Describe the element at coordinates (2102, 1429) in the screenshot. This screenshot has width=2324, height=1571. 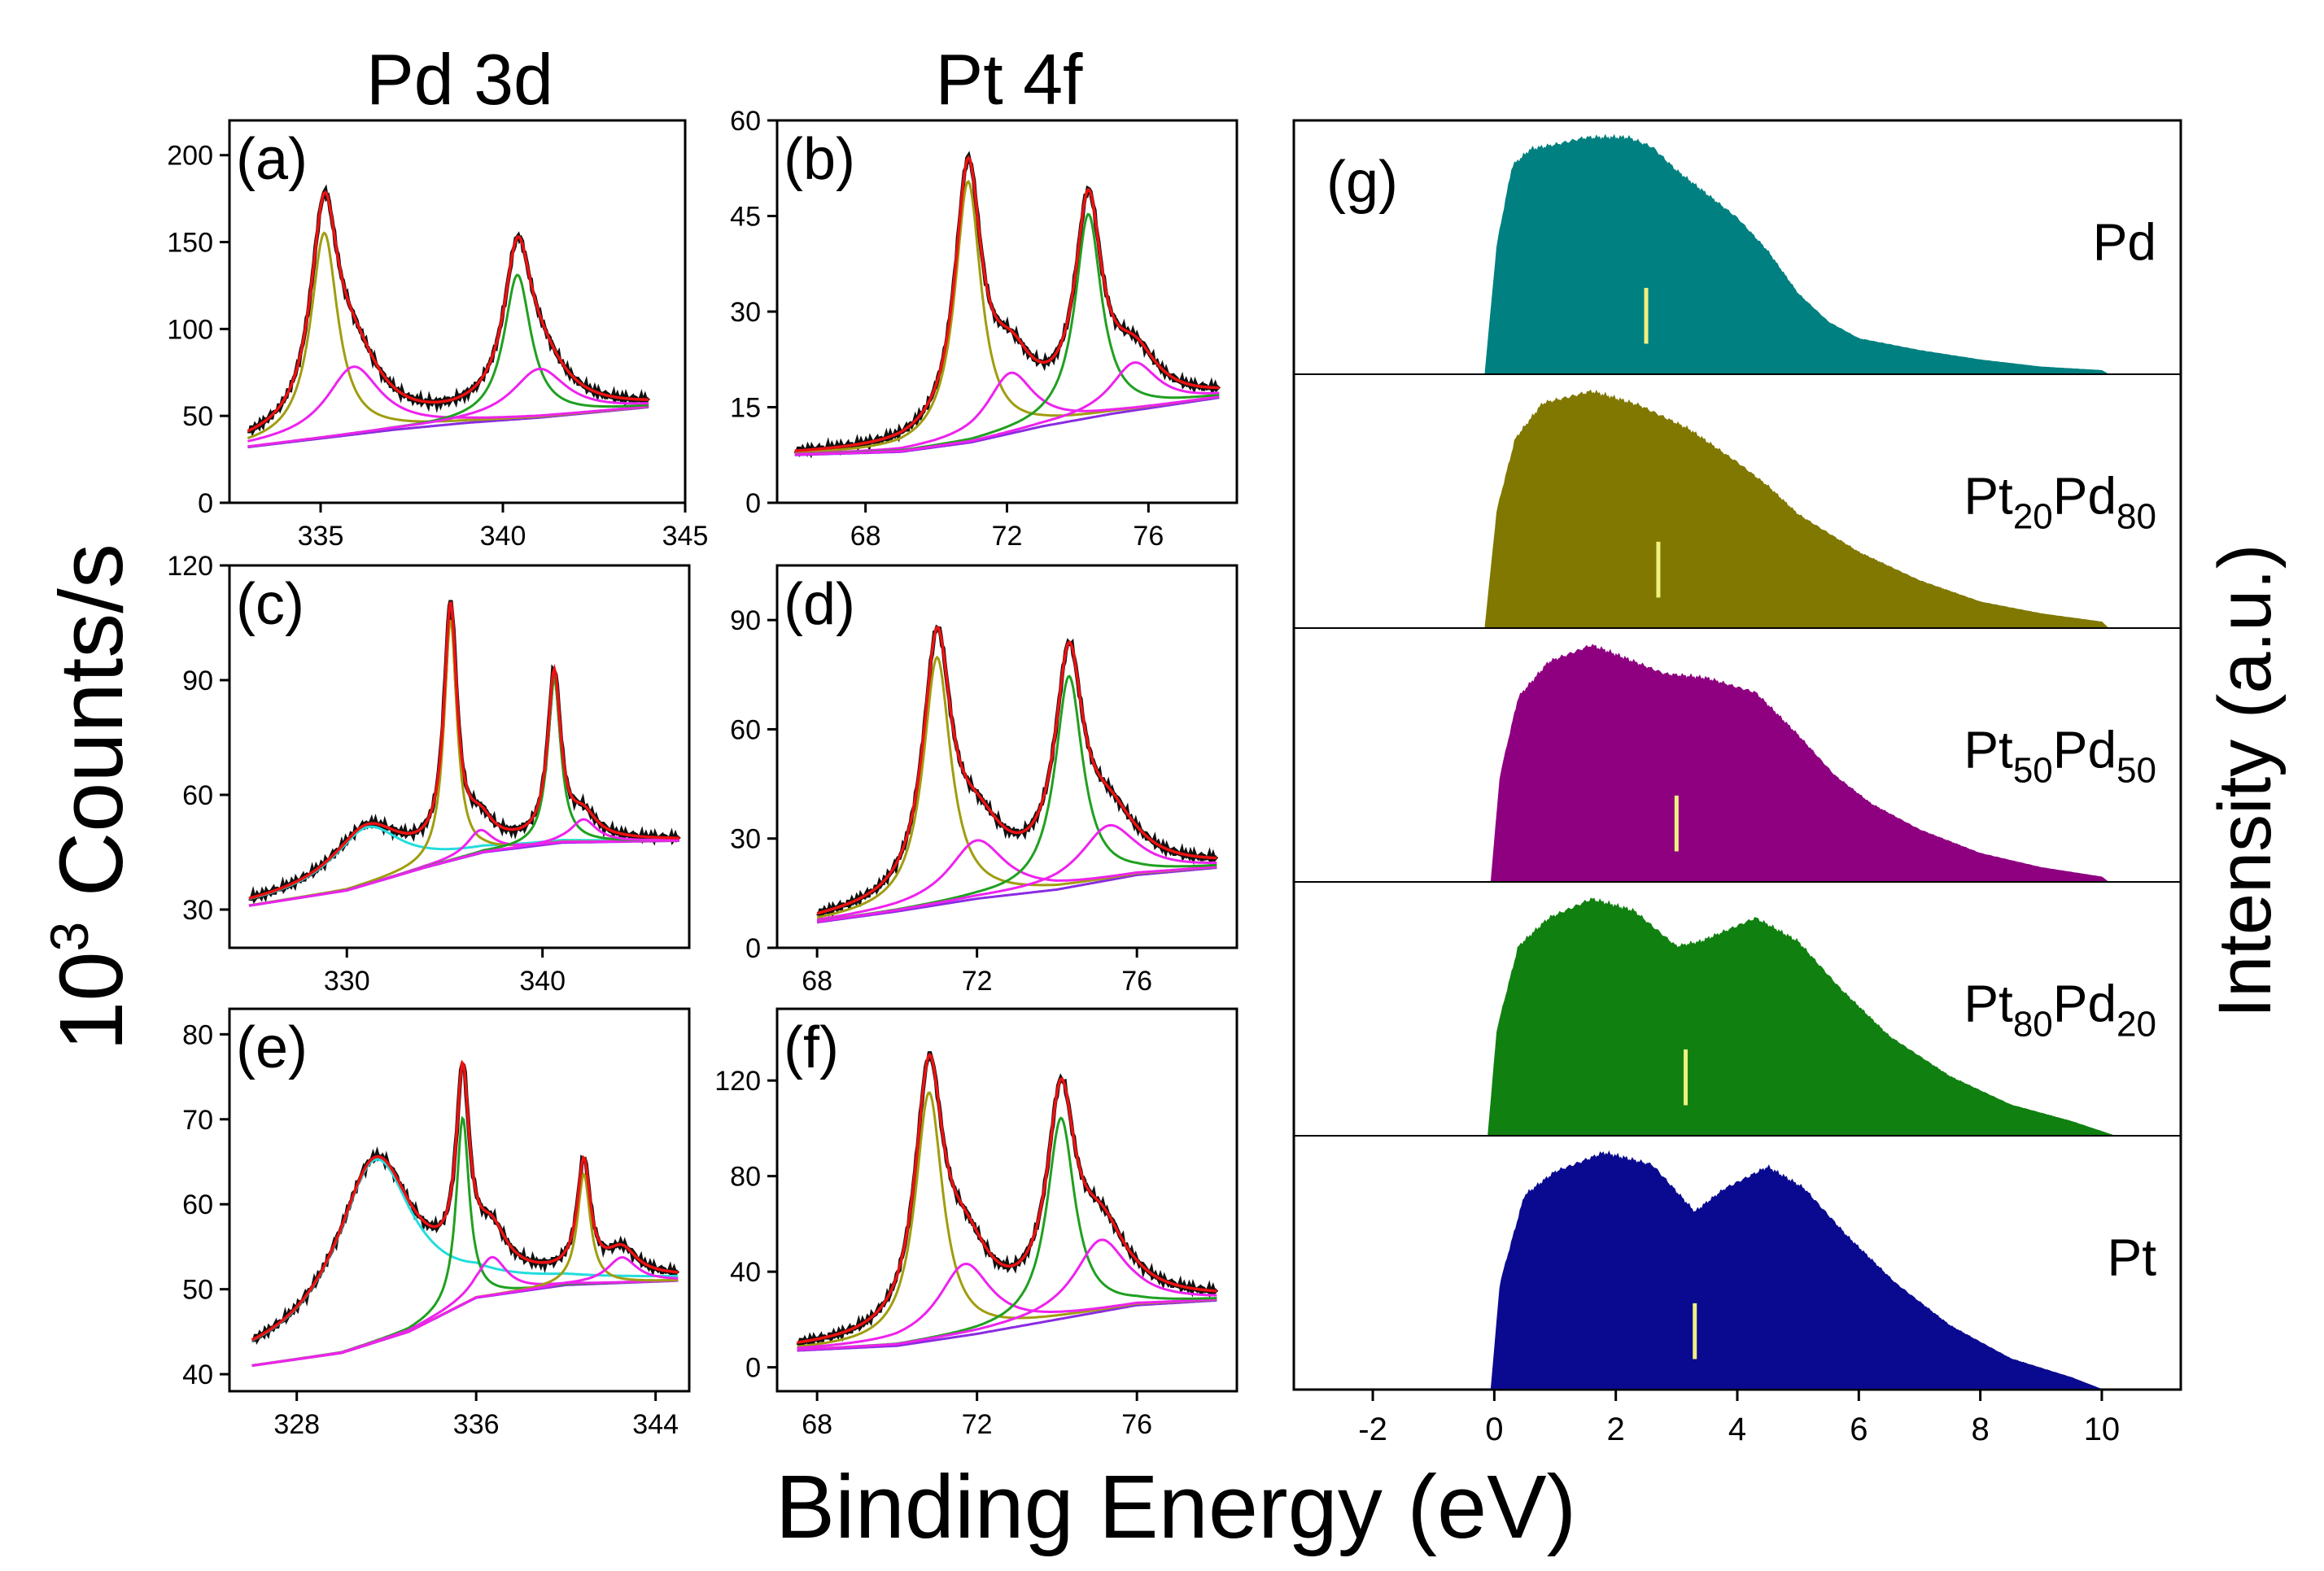
I see `x-tick-label: 10` at that location.